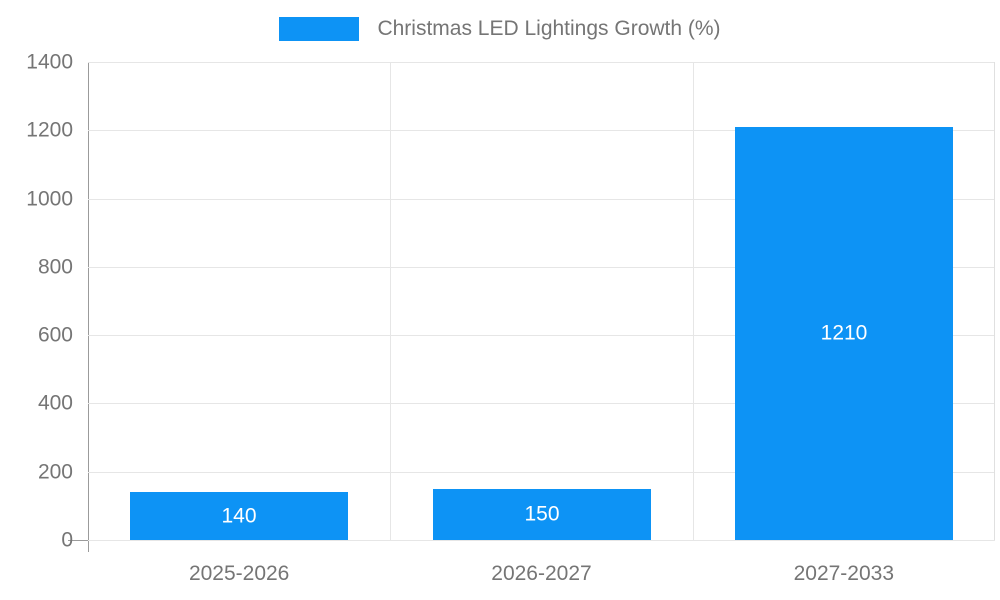 Image resolution: width=1000 pixels, height=600 pixels. Describe the element at coordinates (49, 199) in the screenshot. I see `y-axis-tick-label: 1000` at that location.